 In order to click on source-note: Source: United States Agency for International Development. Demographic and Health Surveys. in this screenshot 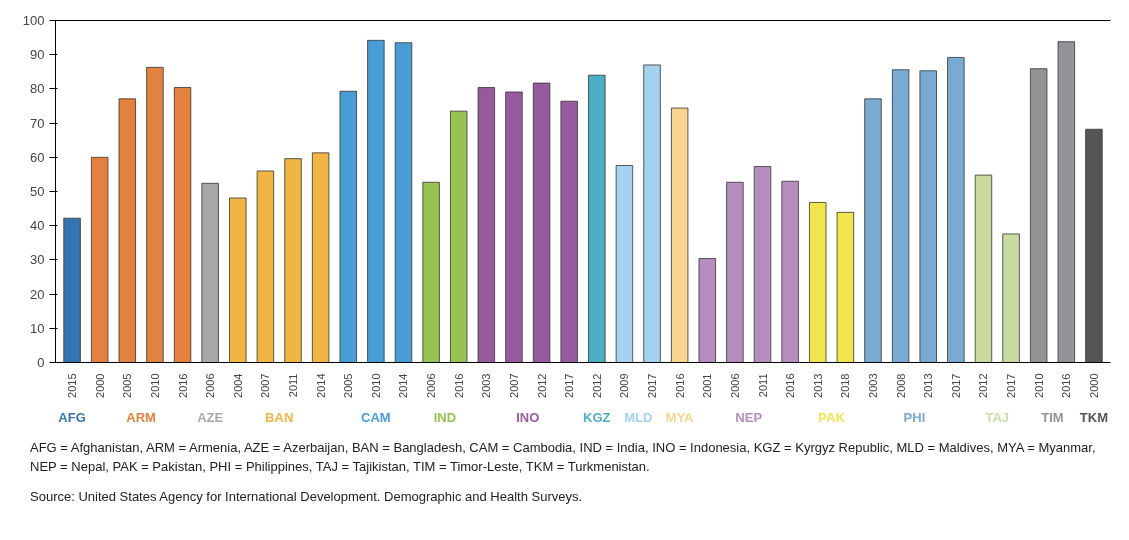, I will do `click(306, 497)`.